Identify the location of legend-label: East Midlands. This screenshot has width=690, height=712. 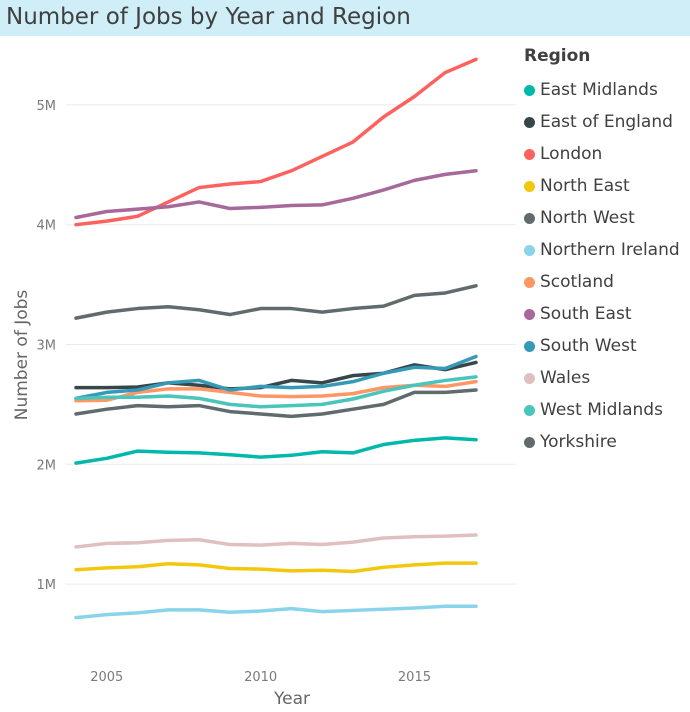
(599, 90).